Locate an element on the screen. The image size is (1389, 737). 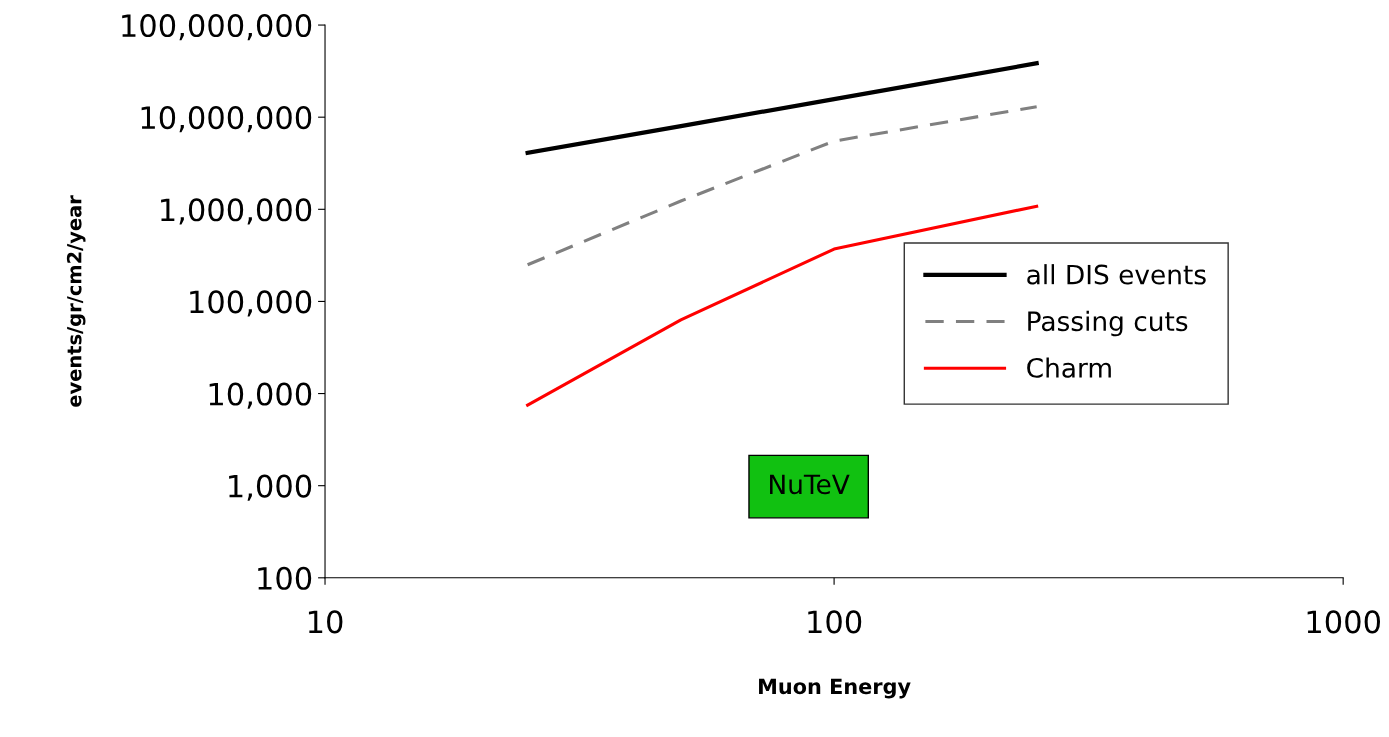
legend-label: all DIS events is located at coordinates (1116, 274).